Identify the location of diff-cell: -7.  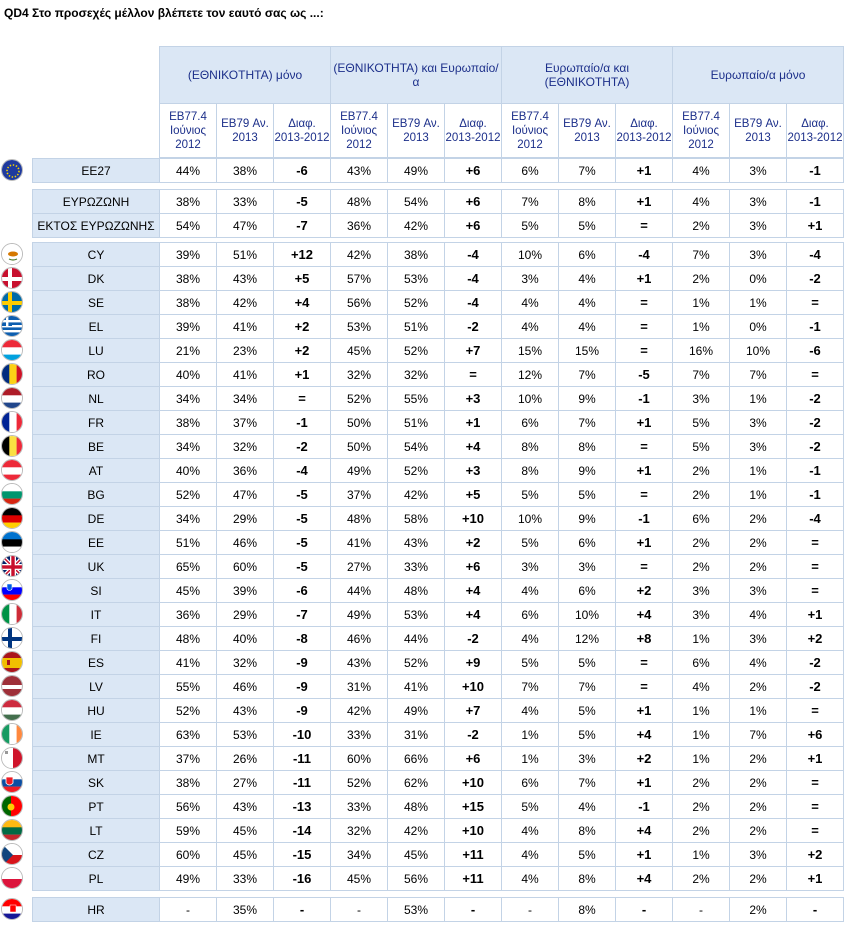
(302, 225).